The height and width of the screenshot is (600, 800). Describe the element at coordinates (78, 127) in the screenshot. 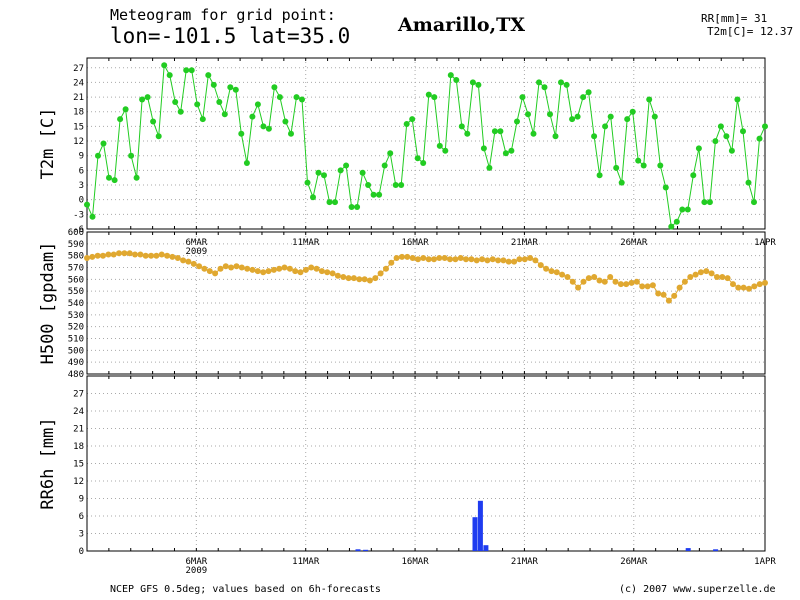

I see `y-tick-label: 15` at that location.